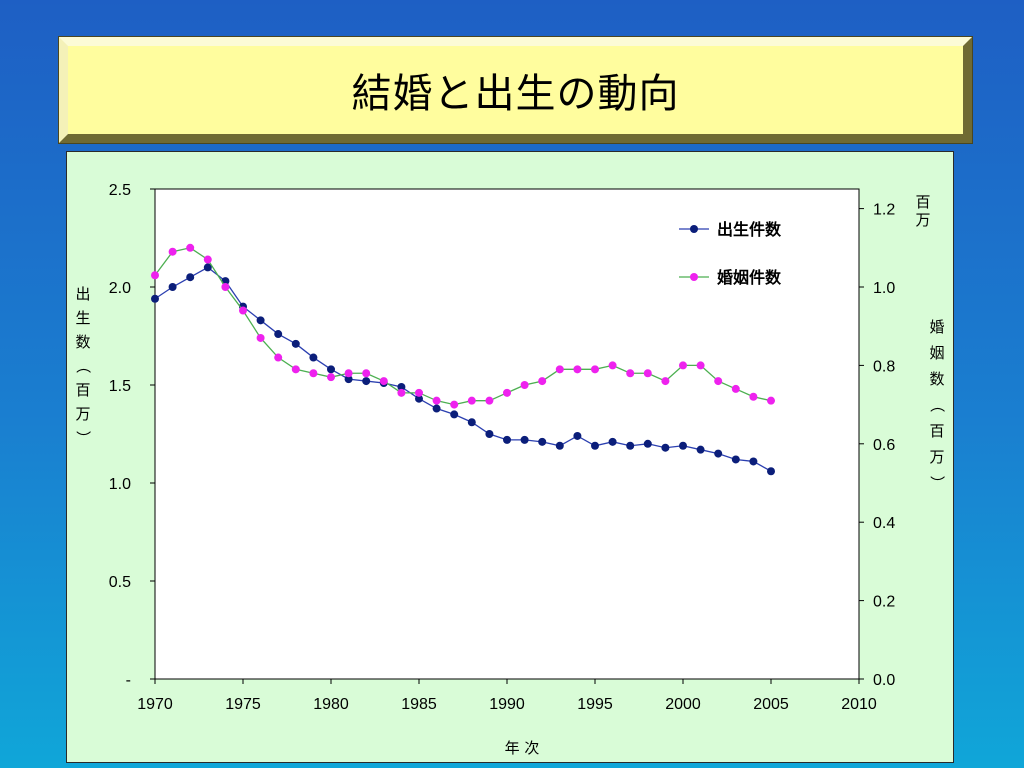 This screenshot has width=1024, height=768. I want to click on y-right-unit-label-char: 百, so click(922, 202).